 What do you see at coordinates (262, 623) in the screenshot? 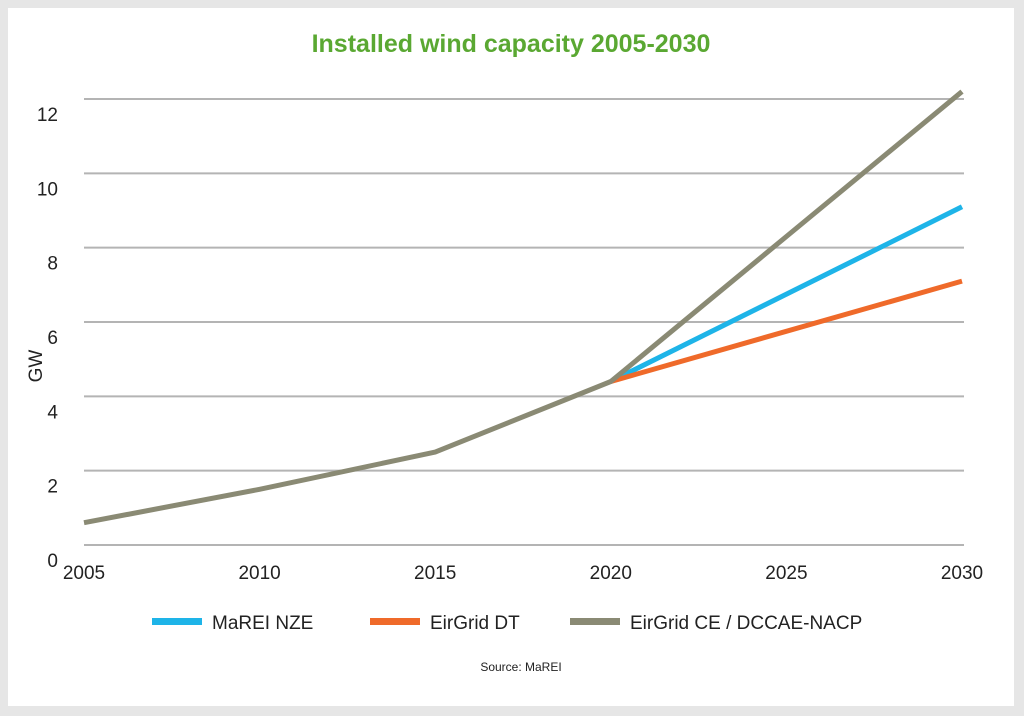
I see `legend-label: MaREI NZE` at bounding box center [262, 623].